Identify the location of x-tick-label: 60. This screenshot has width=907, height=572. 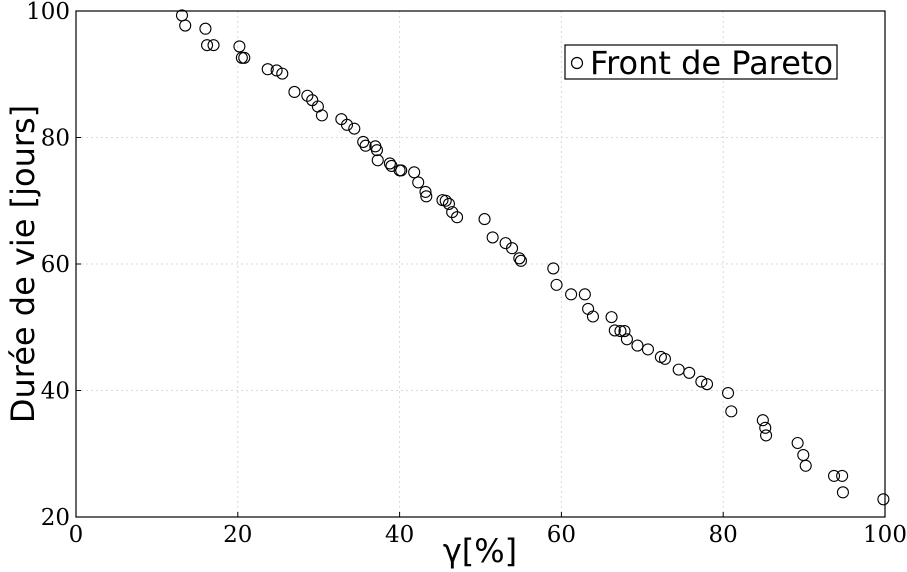
(561, 535).